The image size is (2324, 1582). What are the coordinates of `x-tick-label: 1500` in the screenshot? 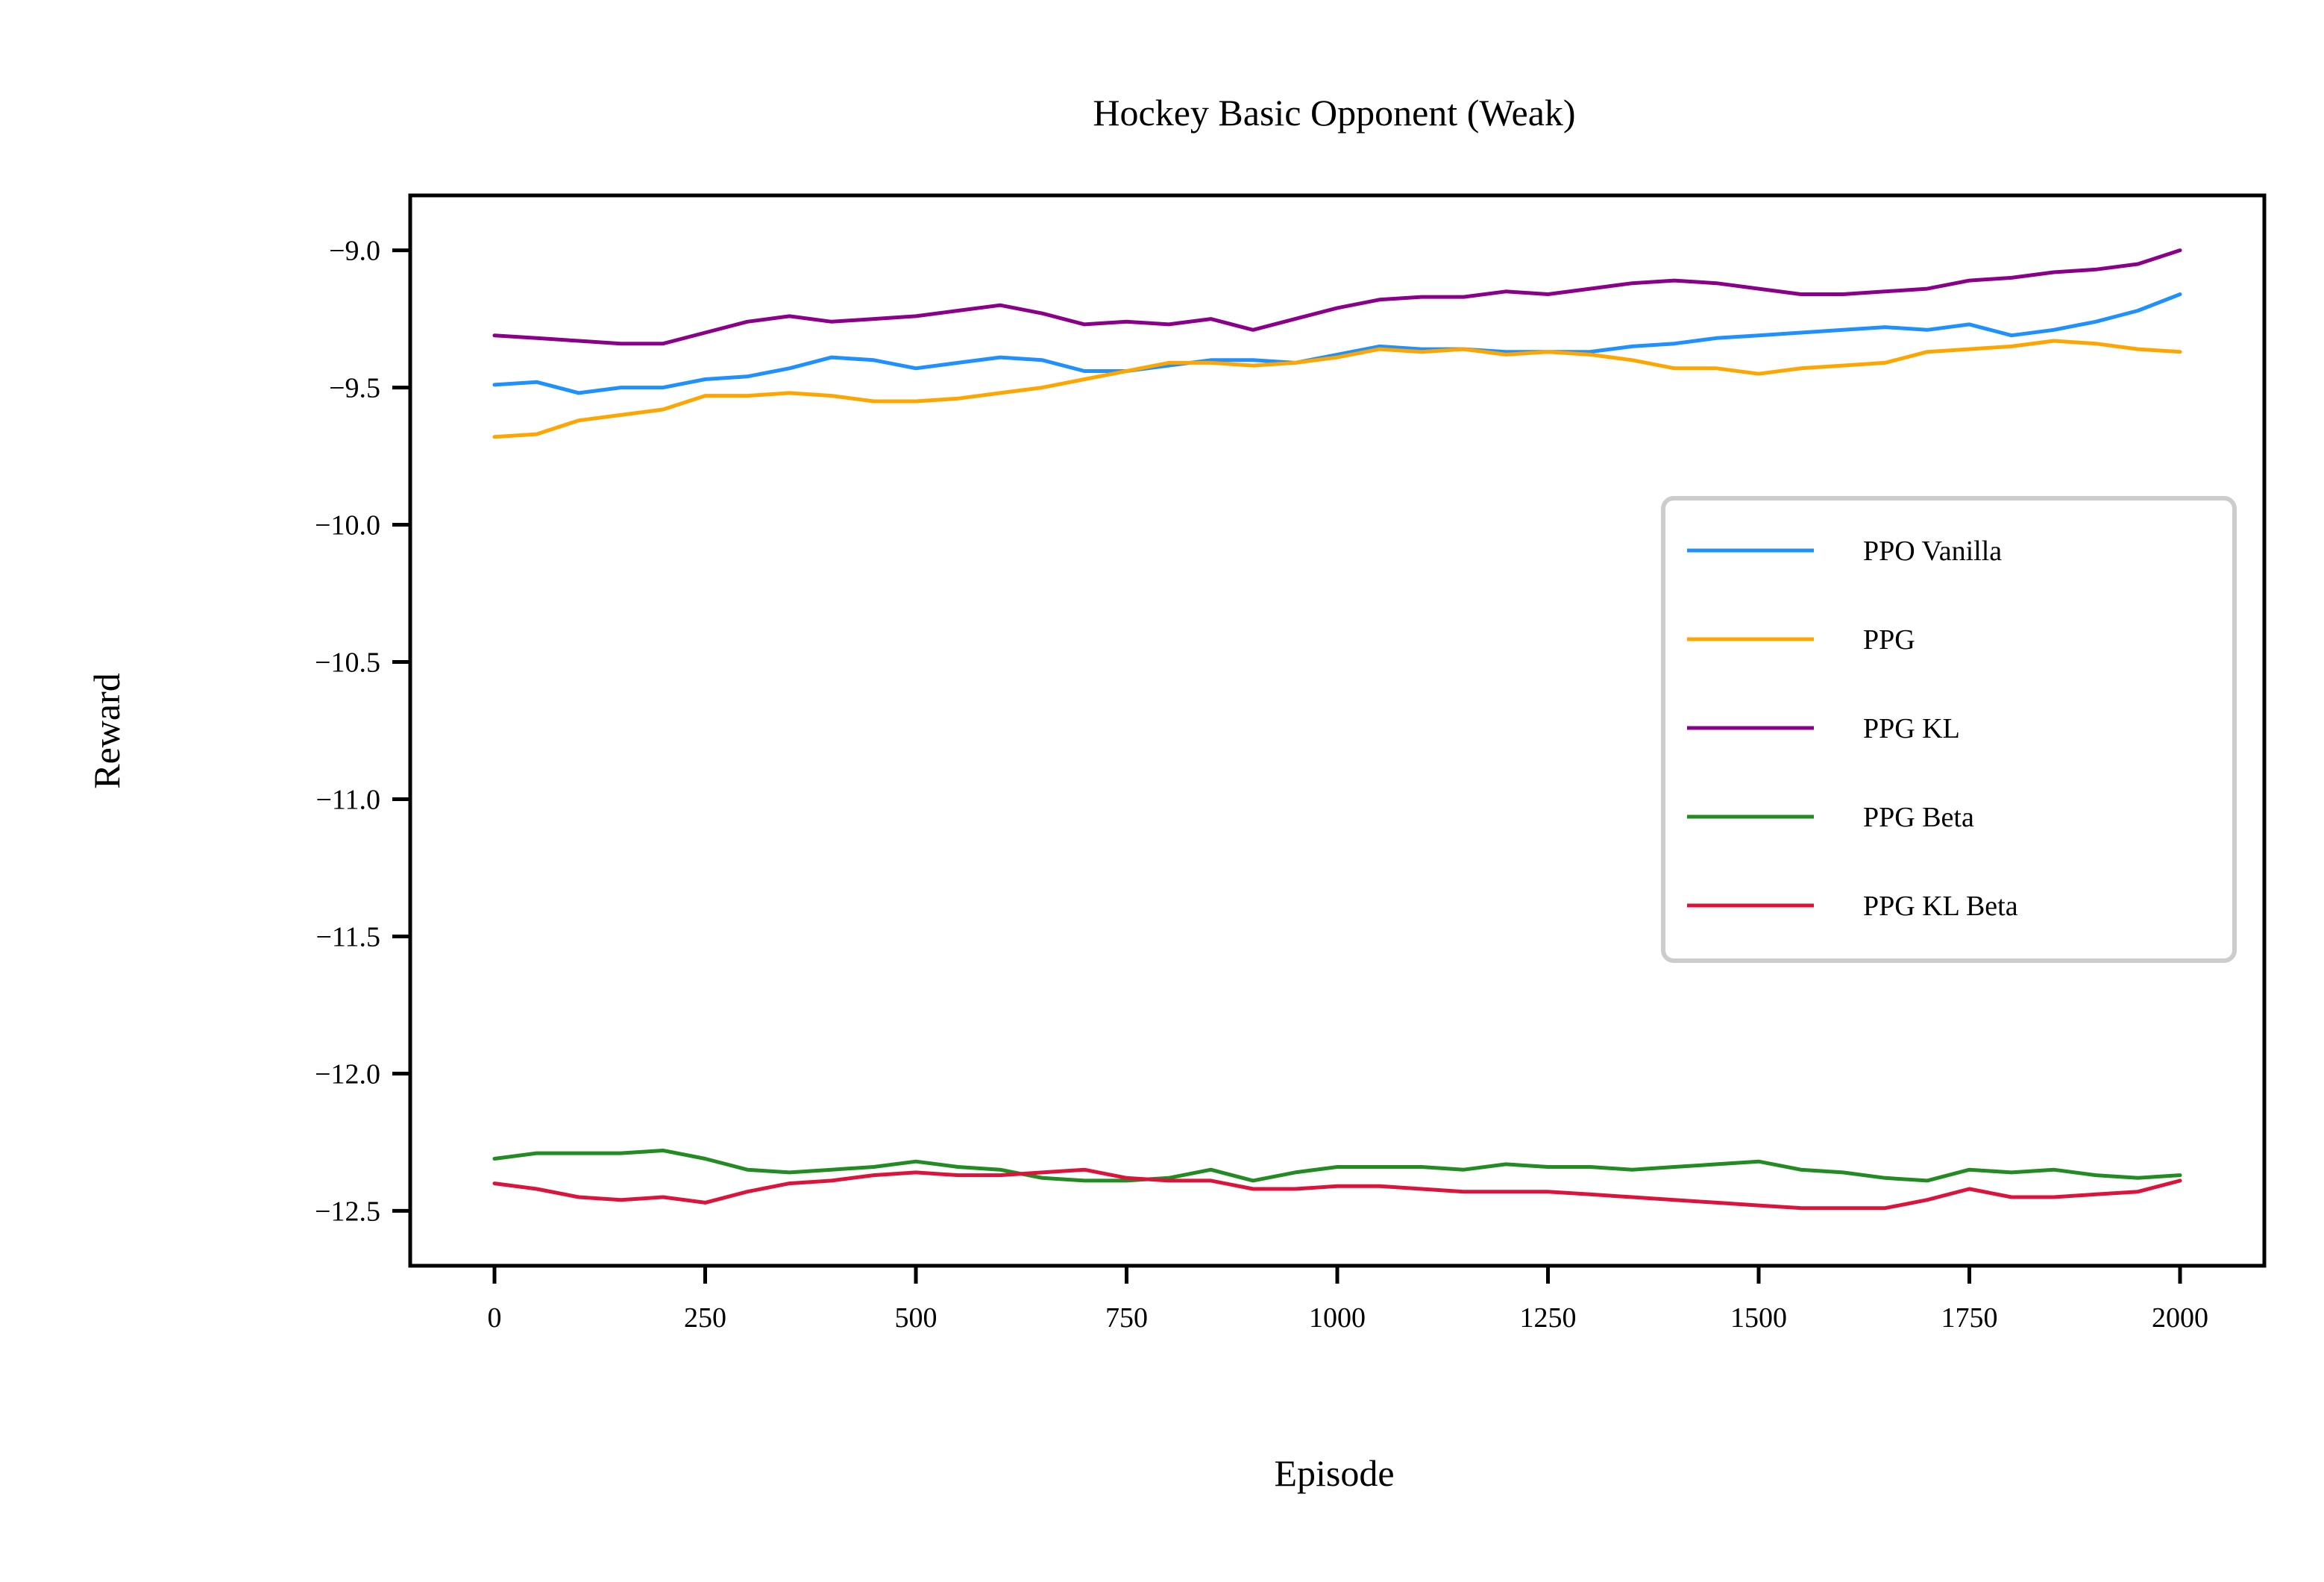 It's located at (1758, 1318).